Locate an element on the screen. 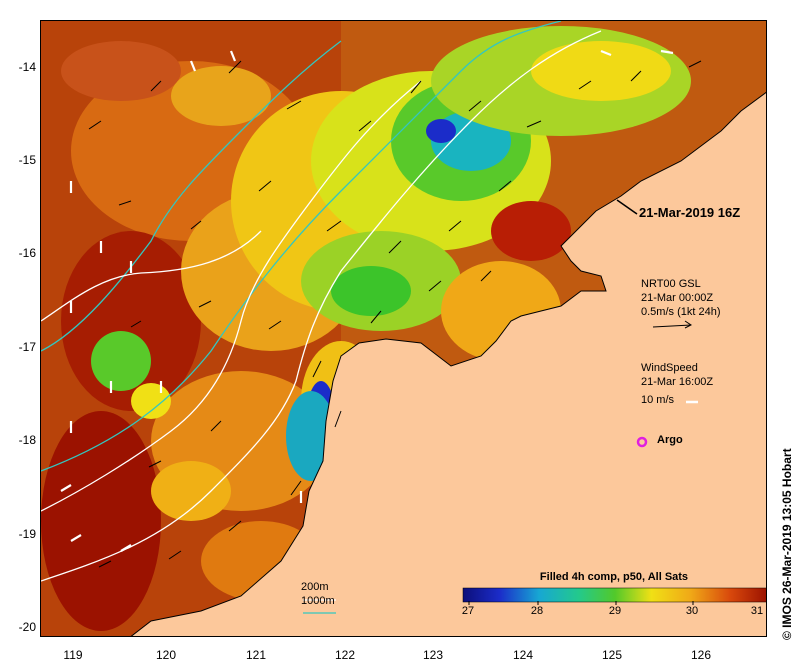  x-tick-label: 121 is located at coordinates (256, 655).